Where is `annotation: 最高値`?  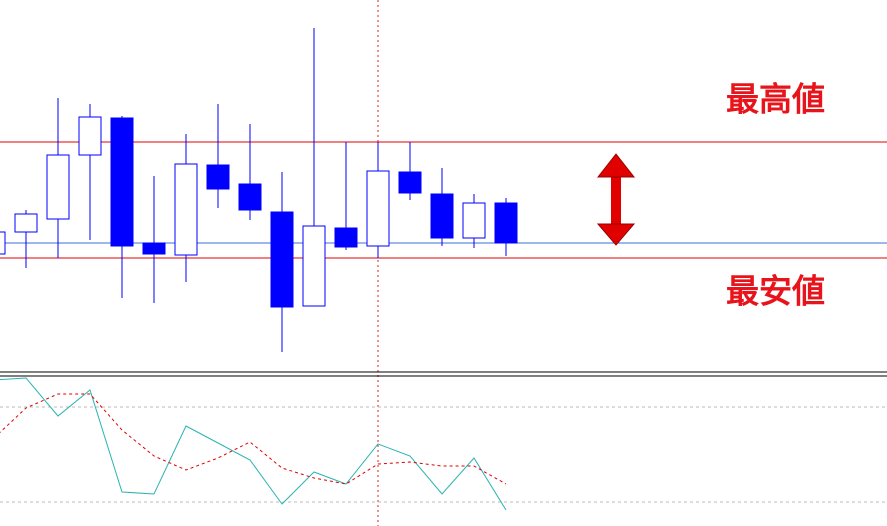
annotation: 最高値 is located at coordinates (775, 99).